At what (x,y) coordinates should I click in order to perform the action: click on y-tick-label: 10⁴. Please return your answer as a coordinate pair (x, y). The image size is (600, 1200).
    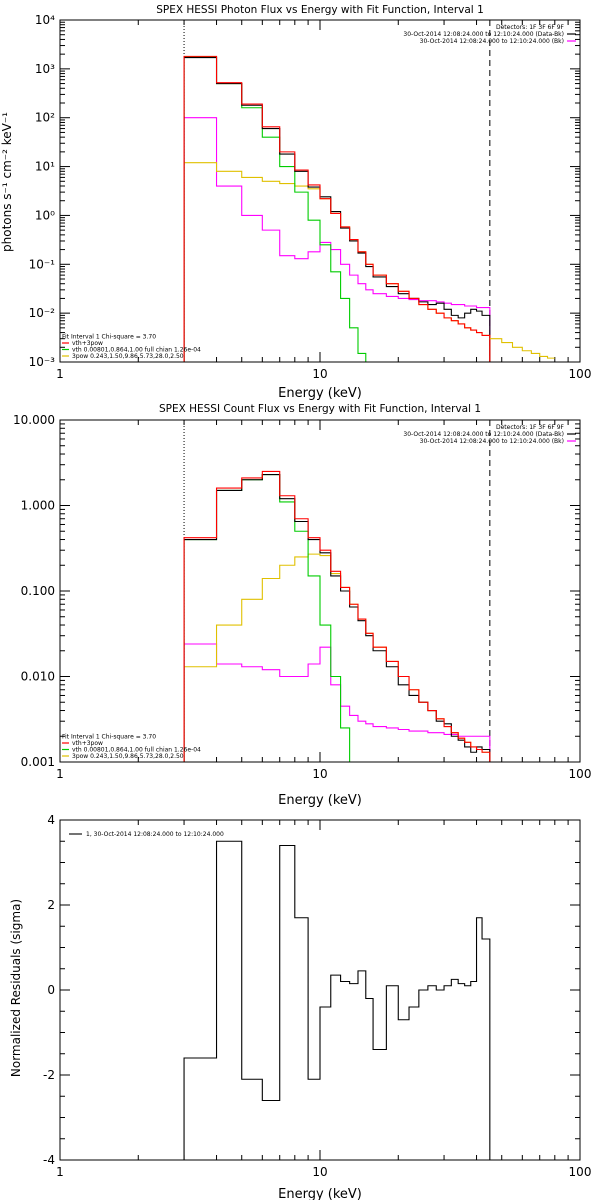
    Looking at the image, I should click on (45, 20).